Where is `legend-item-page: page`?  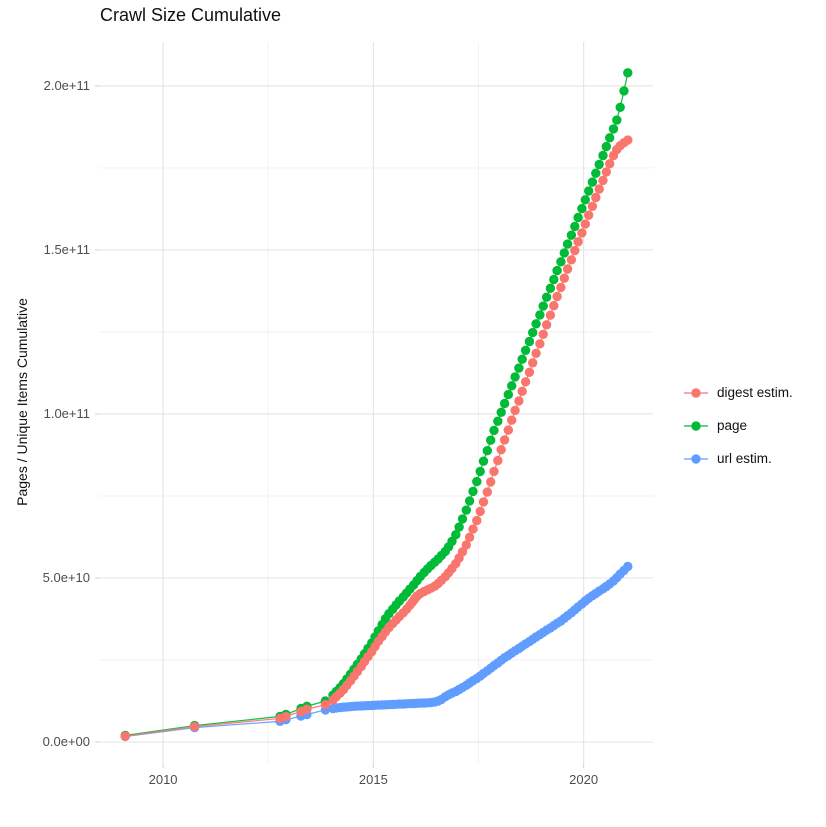
legend-item-page: page is located at coordinates (738, 425).